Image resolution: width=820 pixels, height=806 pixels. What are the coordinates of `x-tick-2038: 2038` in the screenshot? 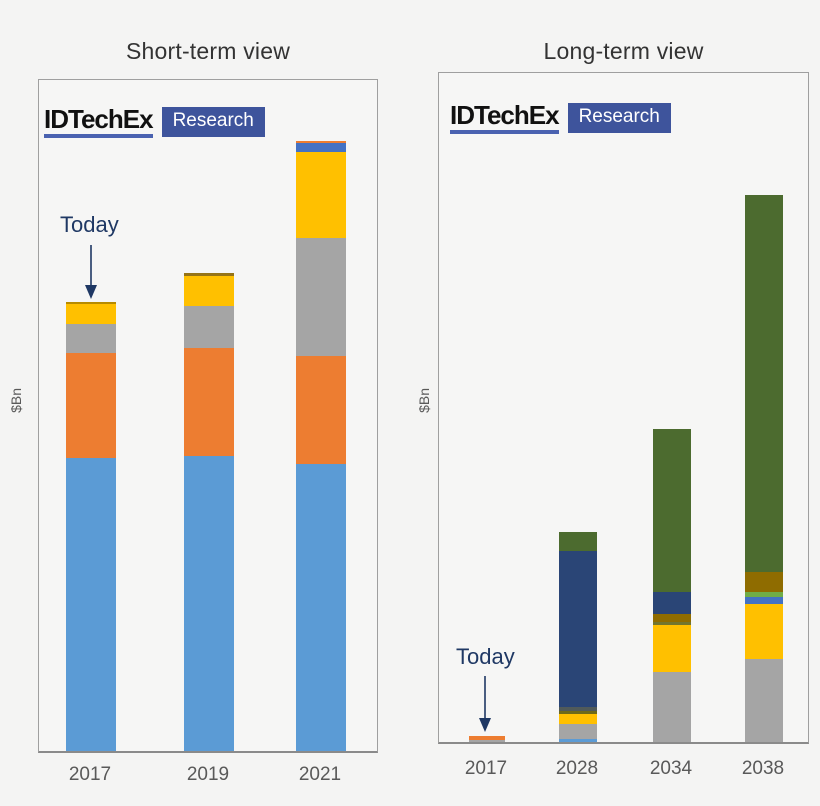 It's located at (763, 768).